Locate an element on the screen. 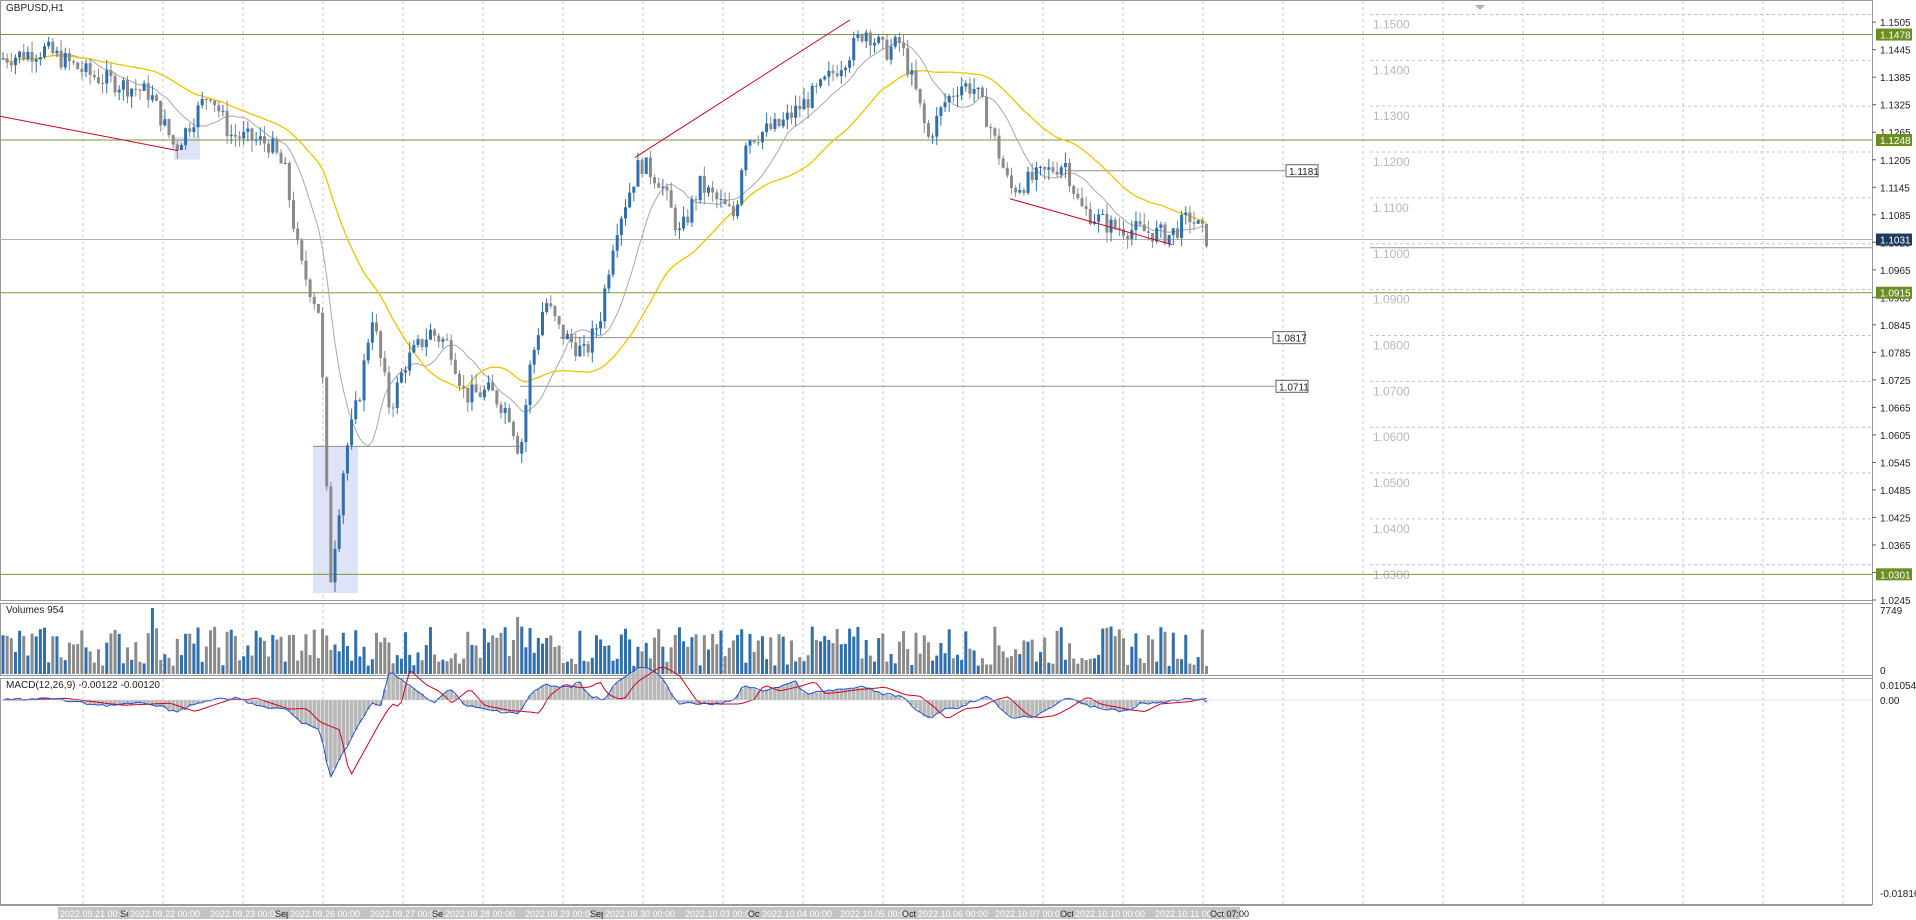 This screenshot has width=1916, height=920. time-axis-label: Oct is located at coordinates (1067, 914).